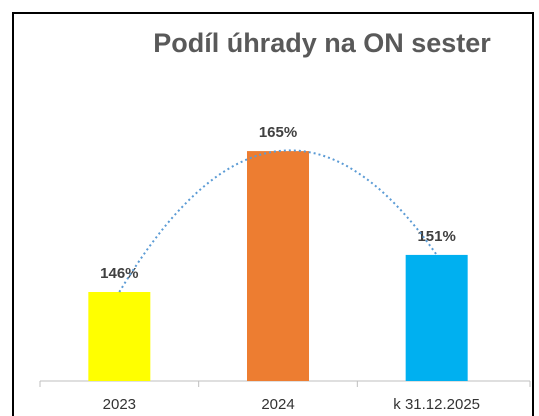 Image resolution: width=539 pixels, height=416 pixels. Describe the element at coordinates (119, 404) in the screenshot. I see `x-tick-label: 2023` at that location.